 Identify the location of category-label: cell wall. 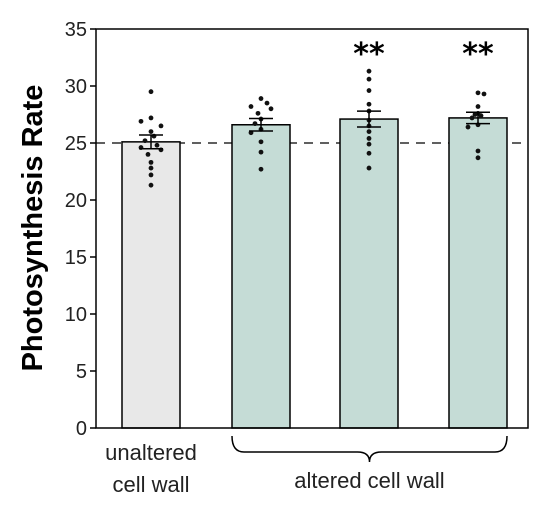
(150, 484).